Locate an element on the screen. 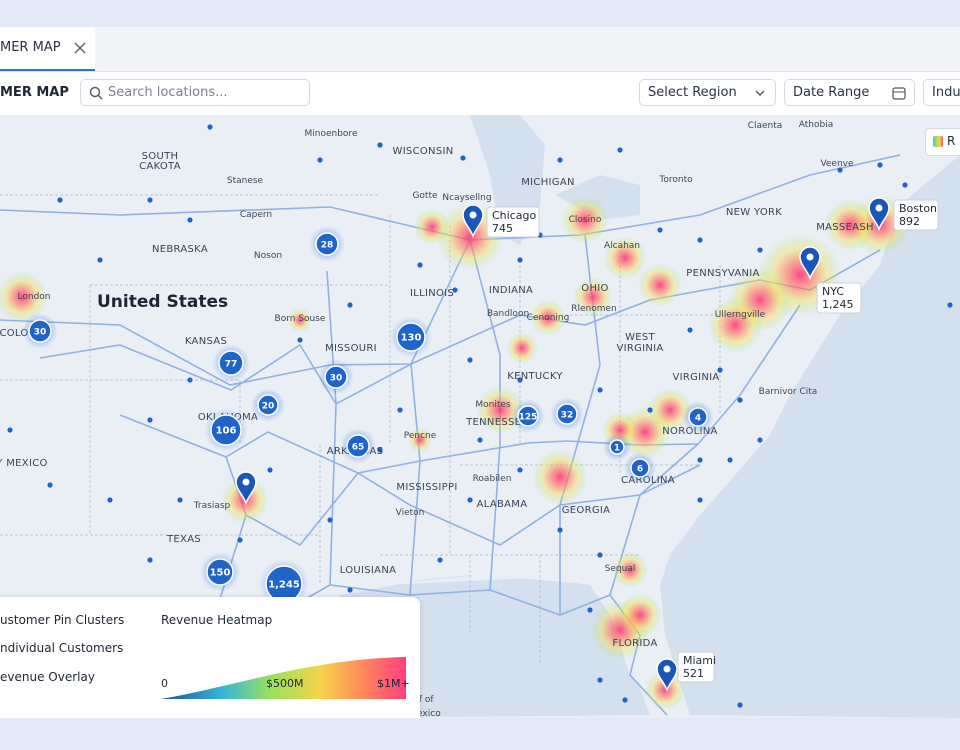  cluster-count: 77 is located at coordinates (231, 365).